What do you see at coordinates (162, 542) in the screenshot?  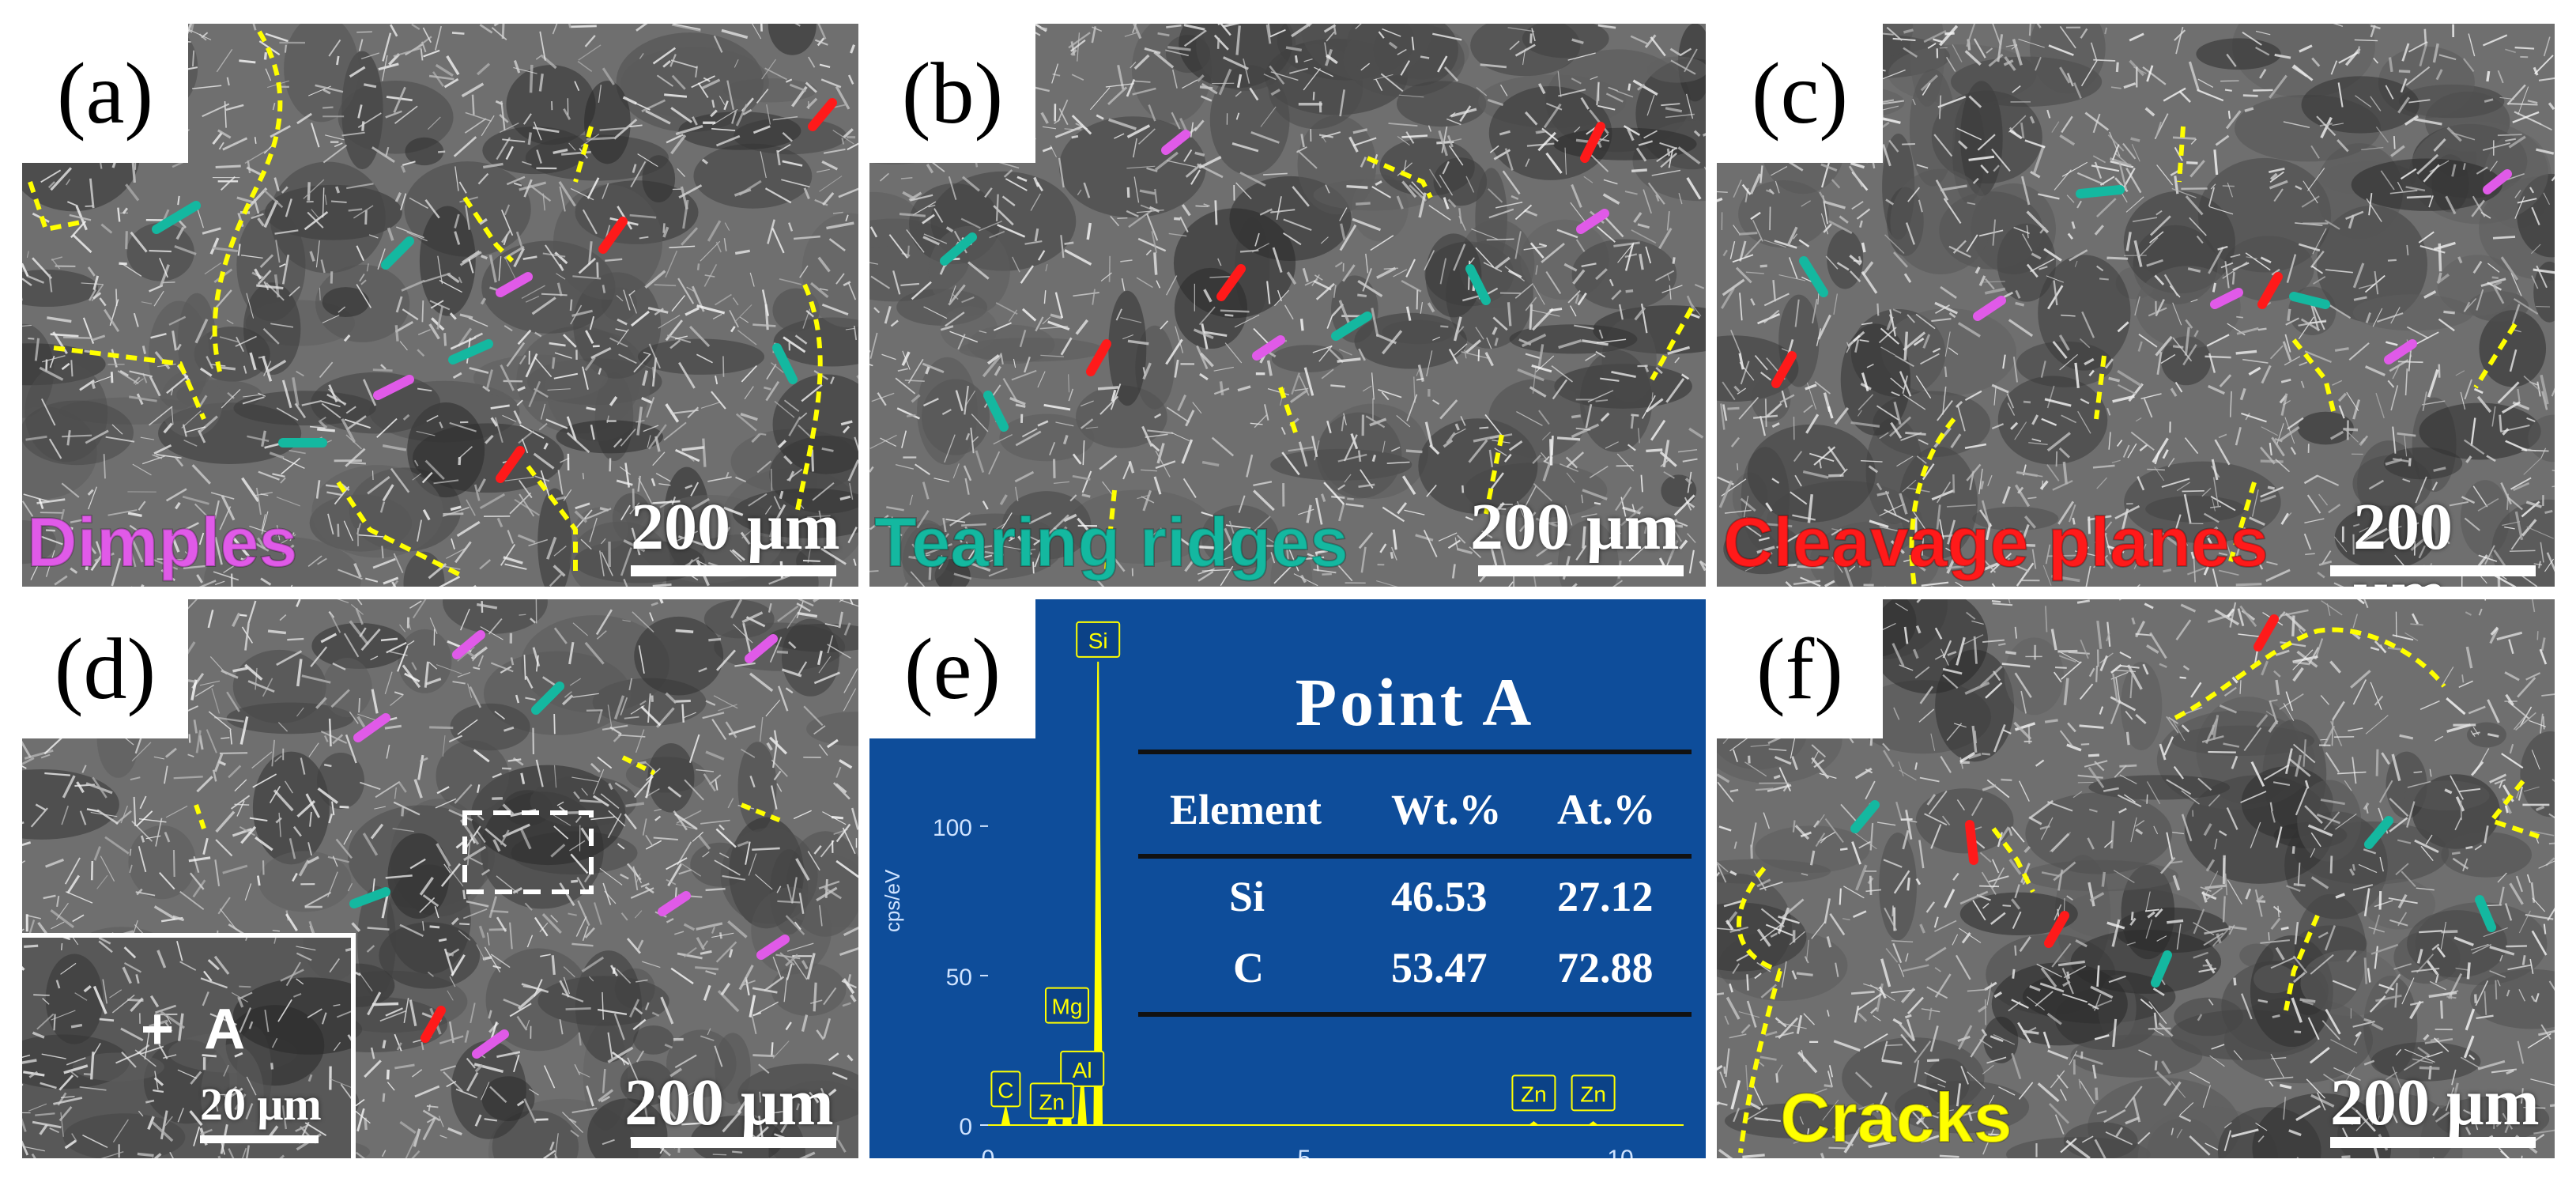 I see `caption-dimples: Dimples` at bounding box center [162, 542].